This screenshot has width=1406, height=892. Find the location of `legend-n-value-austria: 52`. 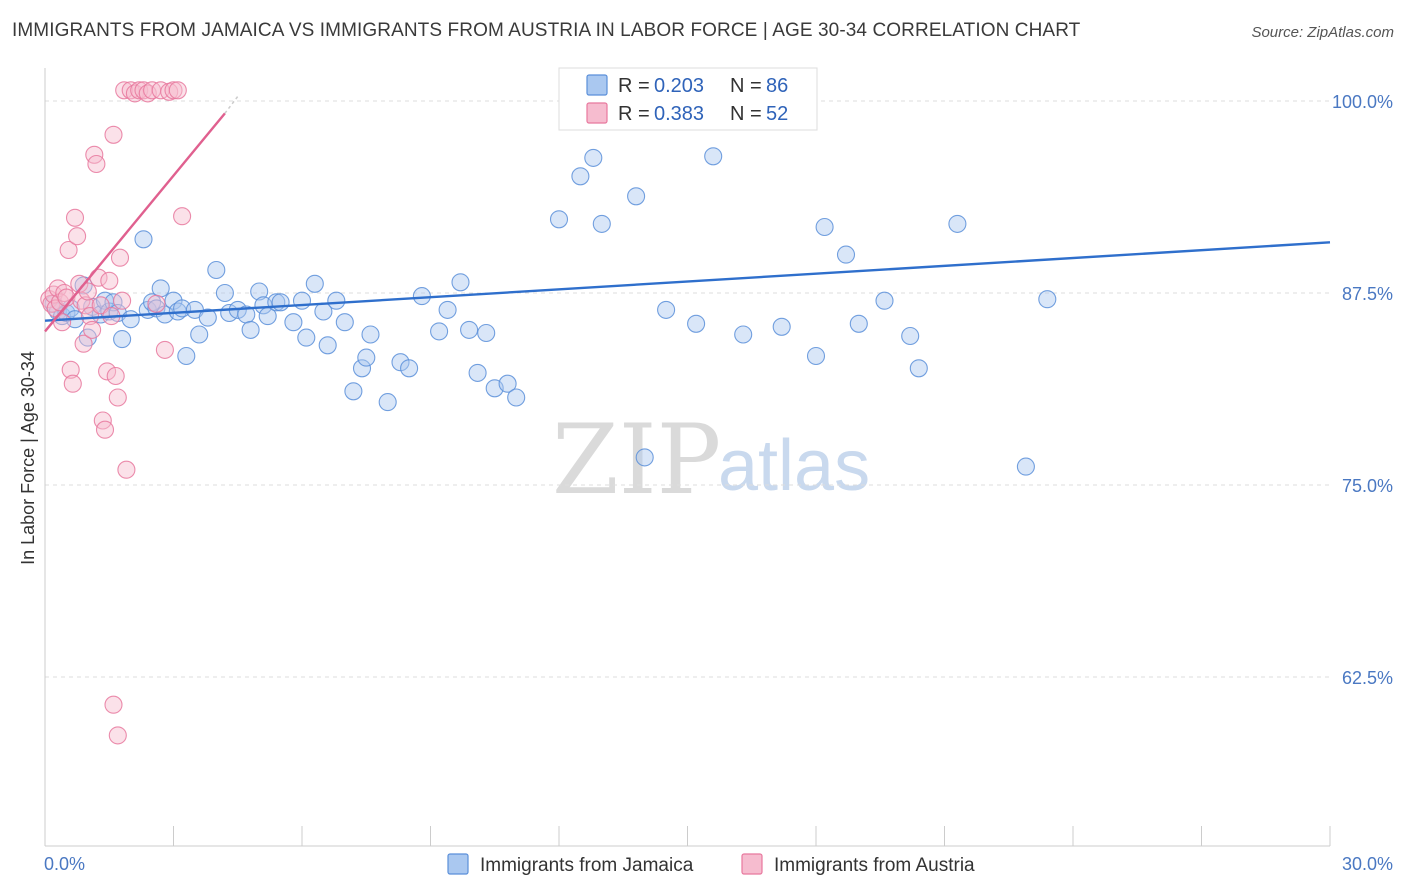

legend-n-value-austria: 52 is located at coordinates (777, 114).